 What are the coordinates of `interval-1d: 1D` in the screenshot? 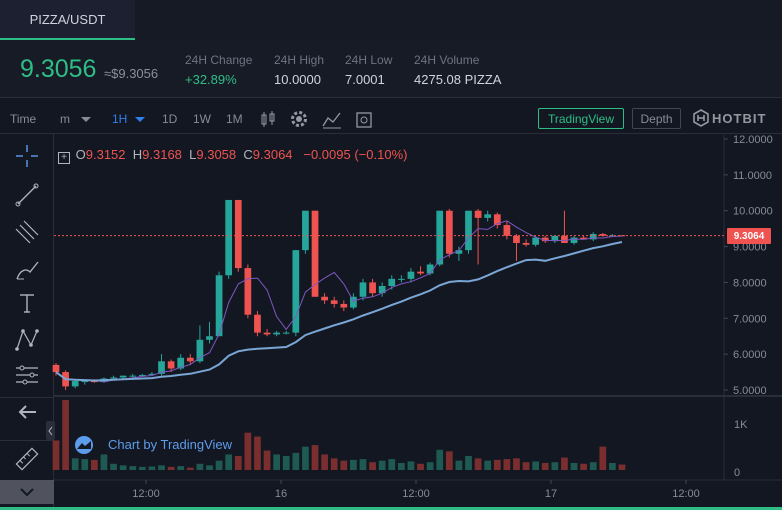 It's located at (170, 119).